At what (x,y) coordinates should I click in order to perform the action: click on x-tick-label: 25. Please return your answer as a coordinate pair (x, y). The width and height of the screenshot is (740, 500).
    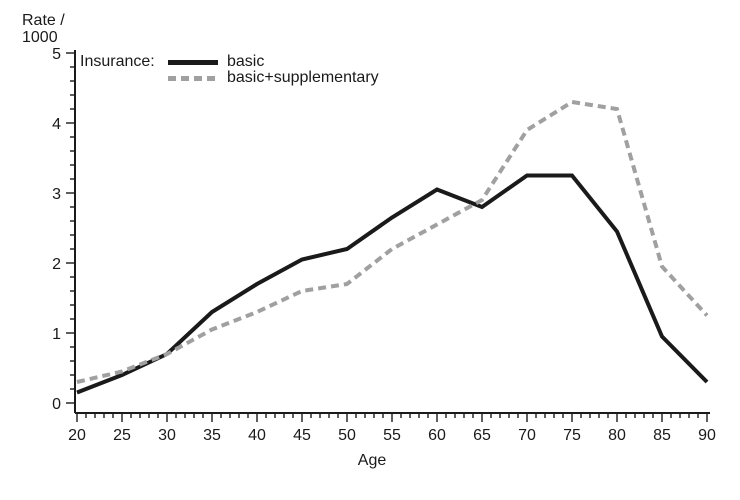
    Looking at the image, I should click on (122, 435).